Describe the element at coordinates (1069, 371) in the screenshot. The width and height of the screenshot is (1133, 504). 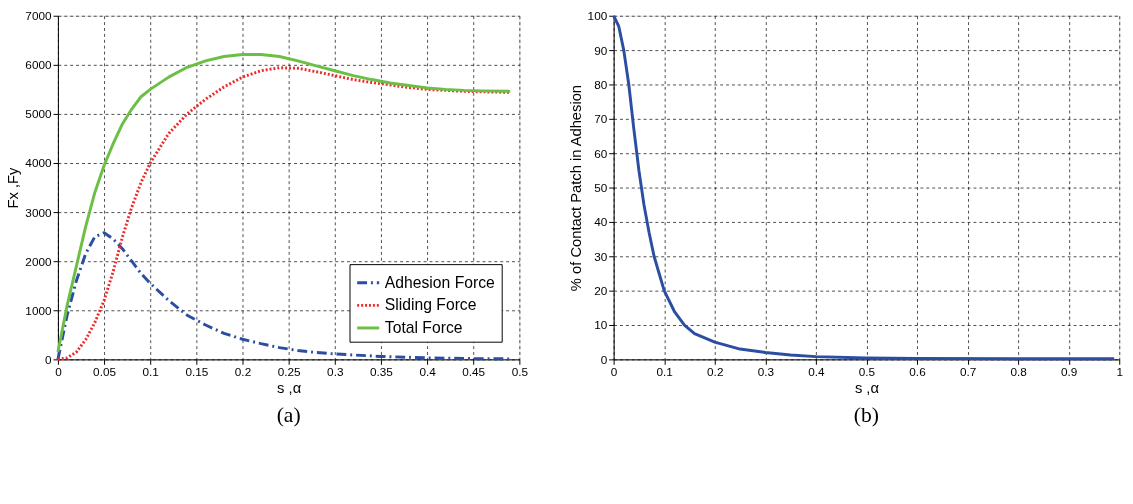
I see `x-tick-label: 0.9` at that location.